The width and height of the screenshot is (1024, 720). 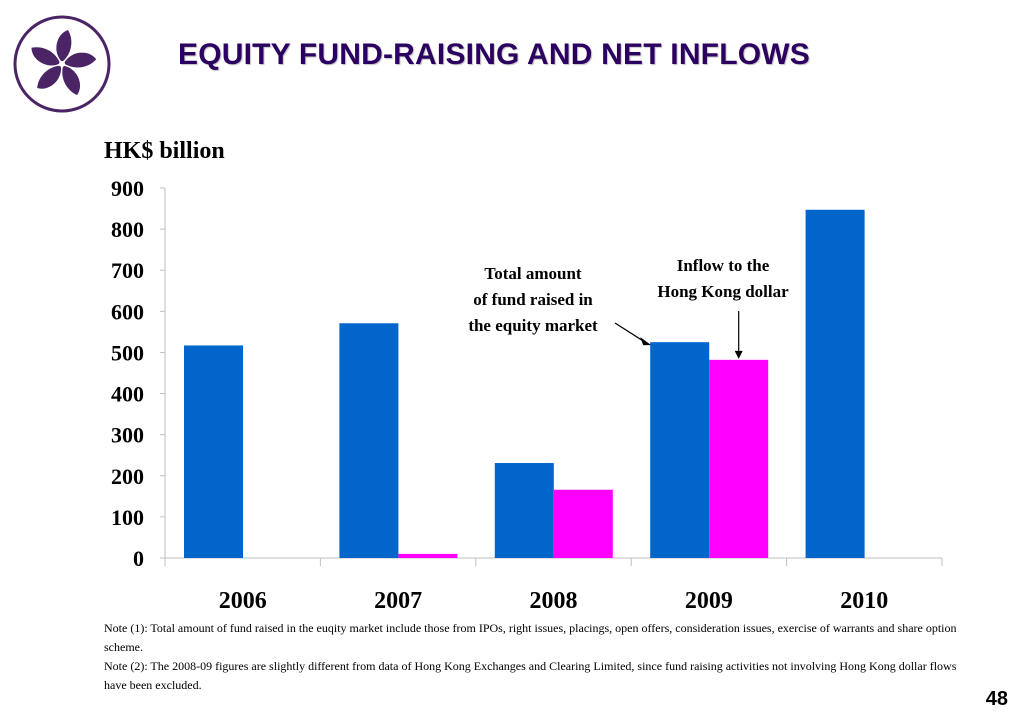 What do you see at coordinates (398, 599) in the screenshot?
I see `x-tick-label: 2007` at bounding box center [398, 599].